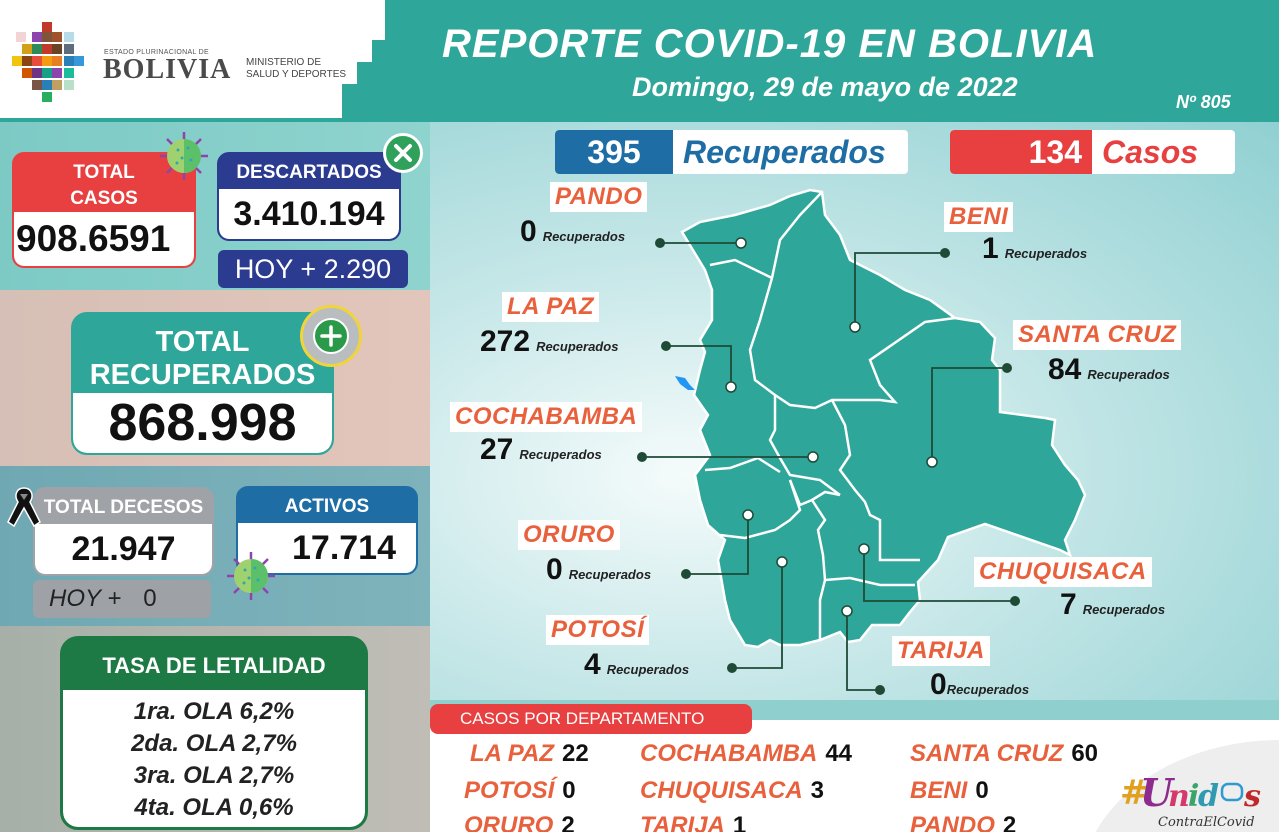 The height and width of the screenshot is (832, 1279). Describe the element at coordinates (729, 753) in the screenshot. I see `case-dept-name: COCHABAMBA` at that location.